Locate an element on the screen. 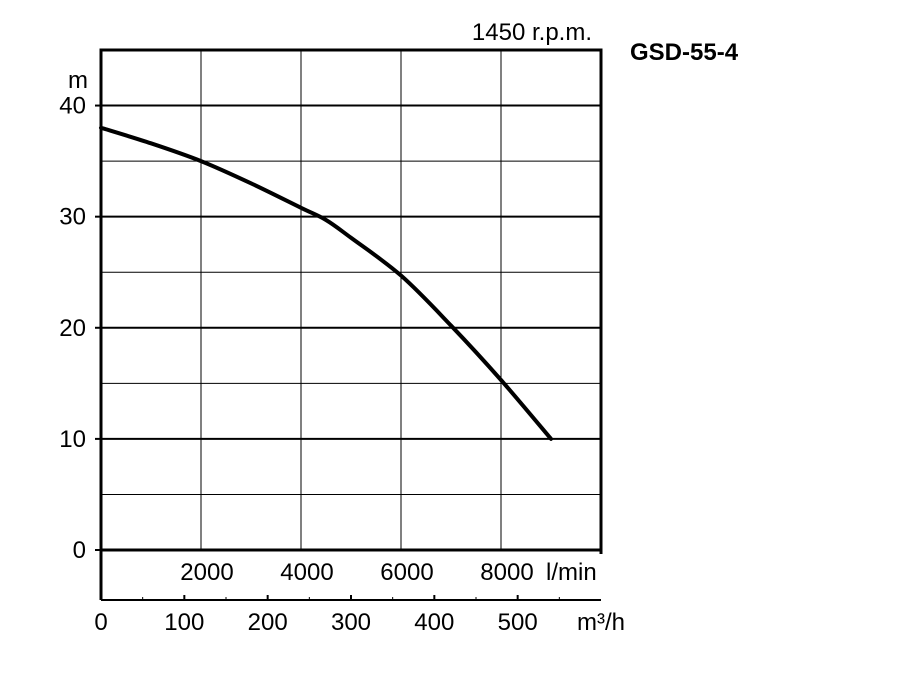 Image resolution: width=900 pixels, height=700 pixels. y-tick-label: 20 is located at coordinates (72, 328).